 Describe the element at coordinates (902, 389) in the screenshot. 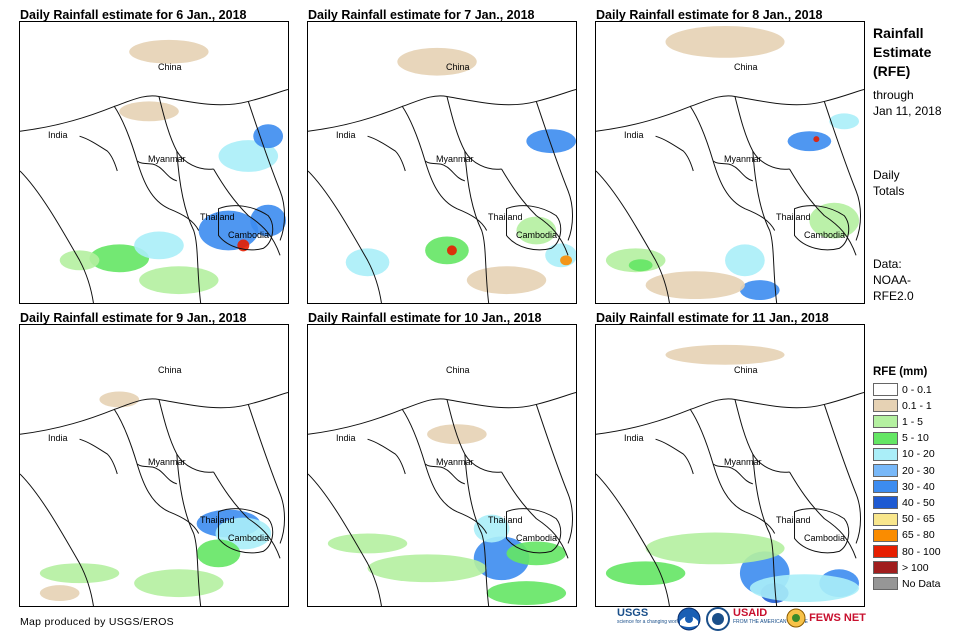

I see `legend-item: 0 - 0.1` at that location.